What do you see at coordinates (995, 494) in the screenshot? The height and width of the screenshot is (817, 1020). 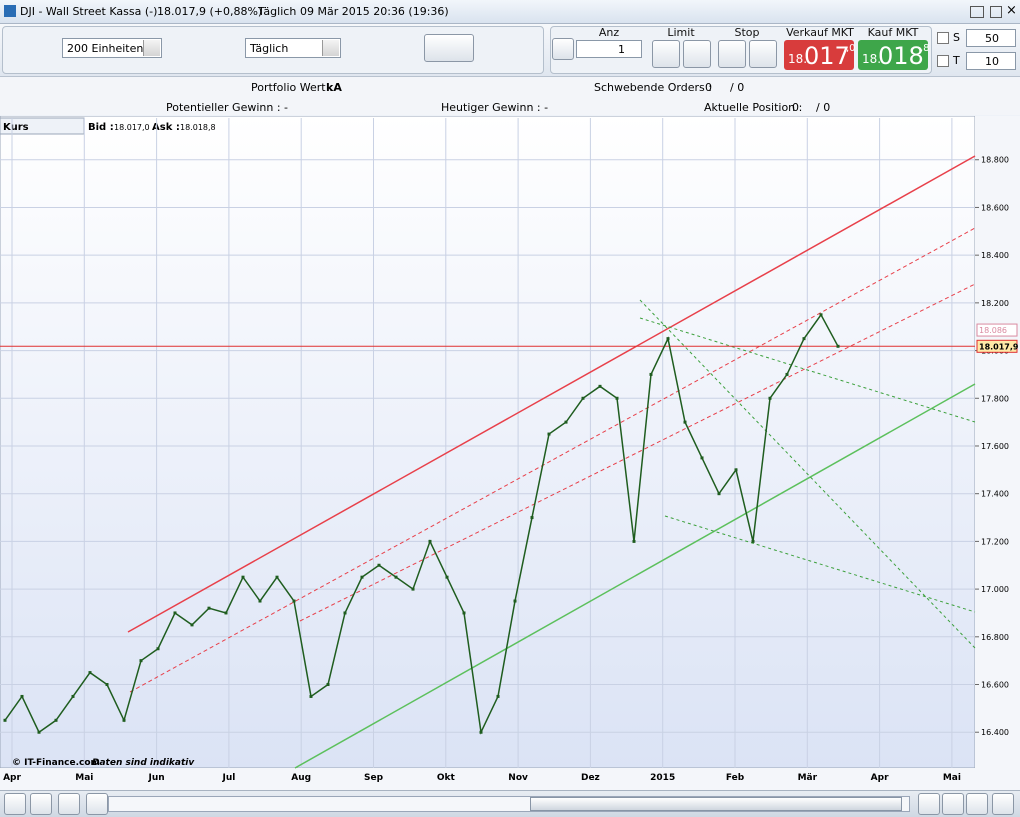 I see `y-tick-label: 17.400` at bounding box center [995, 494].